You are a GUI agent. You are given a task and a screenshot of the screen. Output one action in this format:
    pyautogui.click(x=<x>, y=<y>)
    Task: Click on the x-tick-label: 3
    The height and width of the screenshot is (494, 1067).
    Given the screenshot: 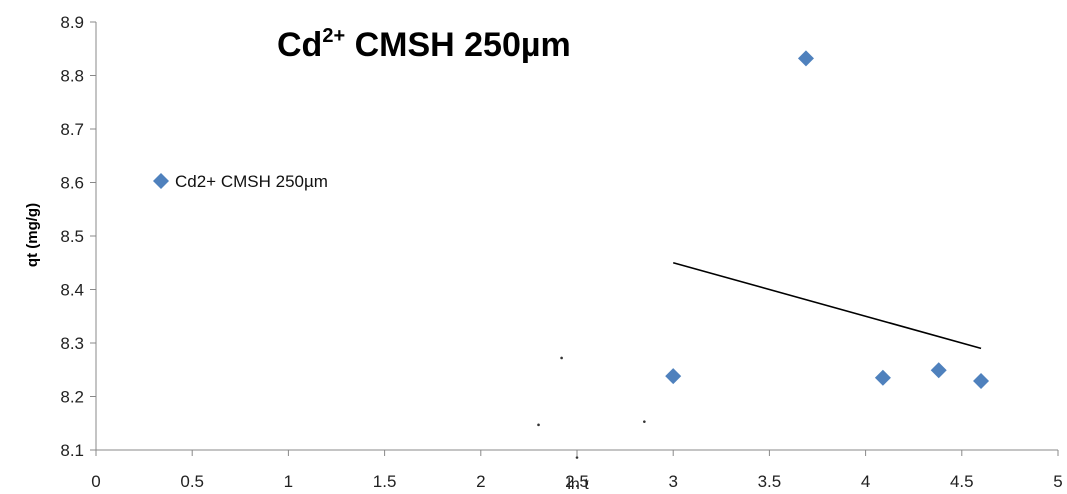 What is the action you would take?
    pyautogui.click(x=672, y=481)
    